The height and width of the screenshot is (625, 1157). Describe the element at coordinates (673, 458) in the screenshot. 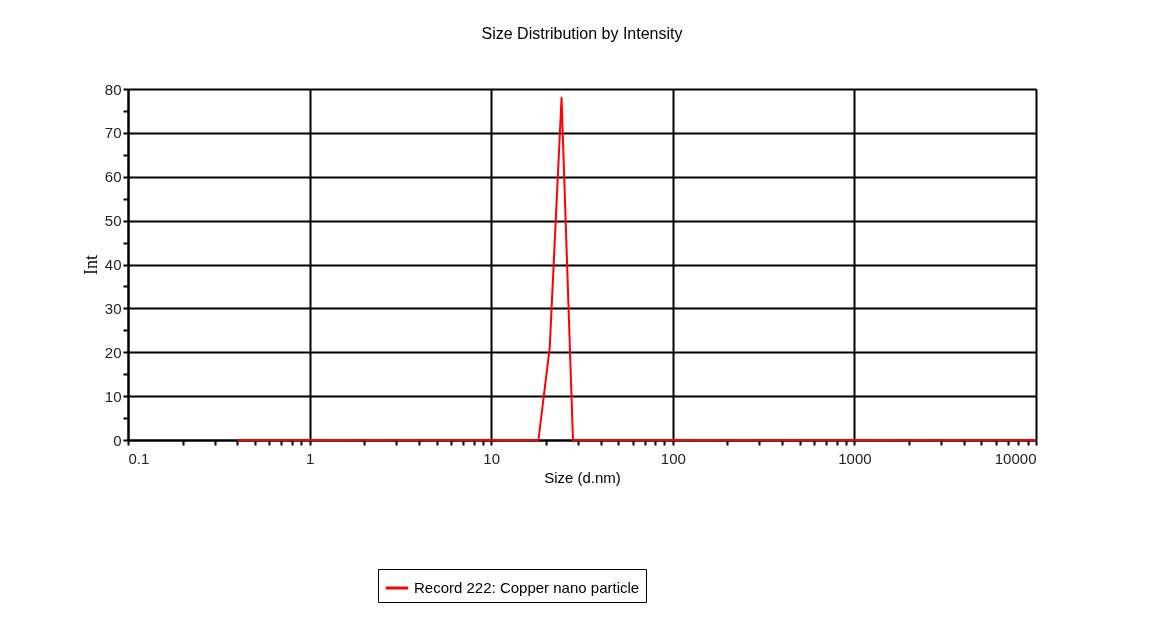

I see `x-tick-label: 100` at that location.